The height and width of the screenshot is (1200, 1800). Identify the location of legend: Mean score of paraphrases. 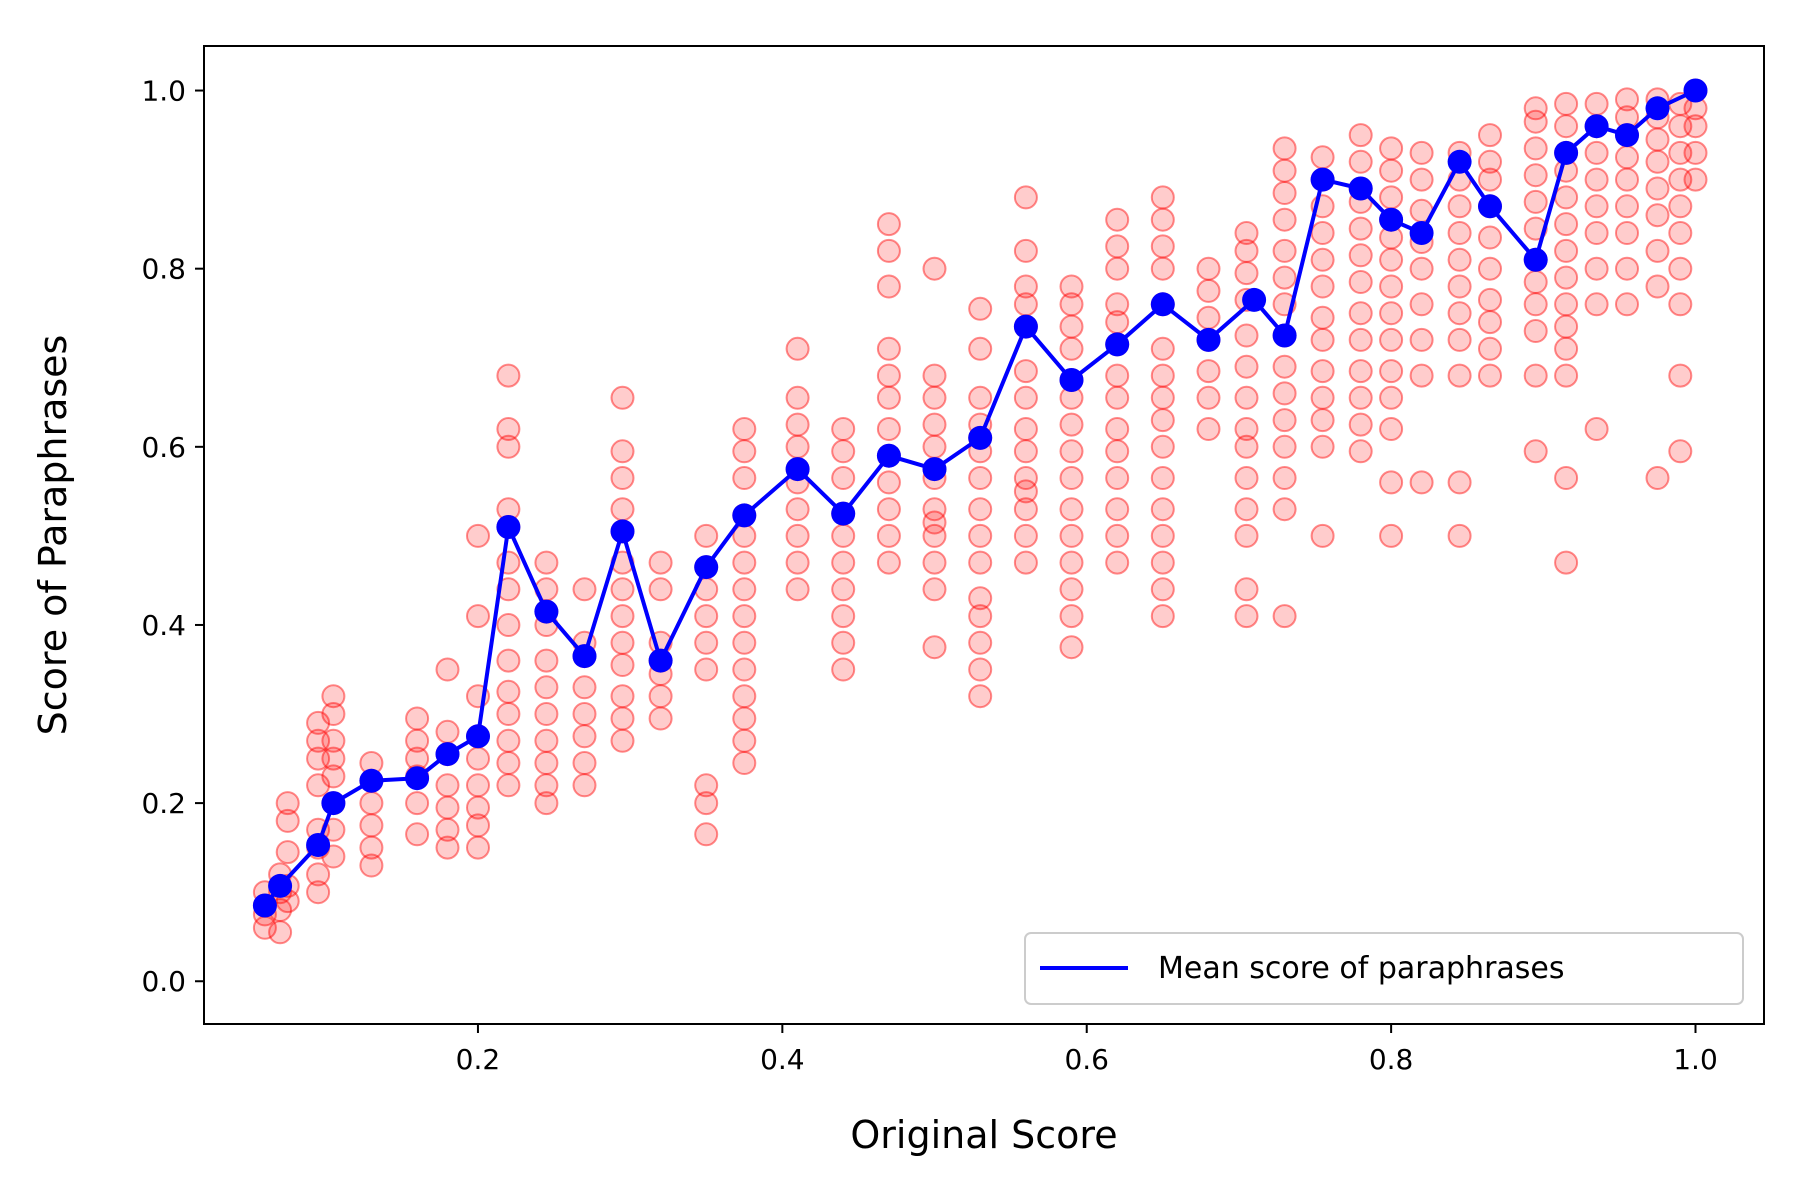
(1384, 968).